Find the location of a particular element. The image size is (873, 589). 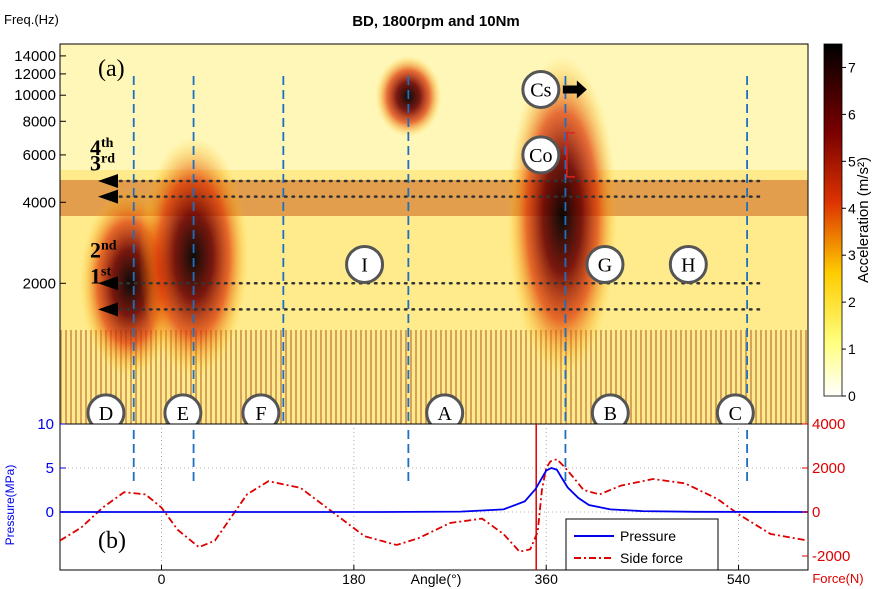

marker-b-label: B is located at coordinates (610, 414).